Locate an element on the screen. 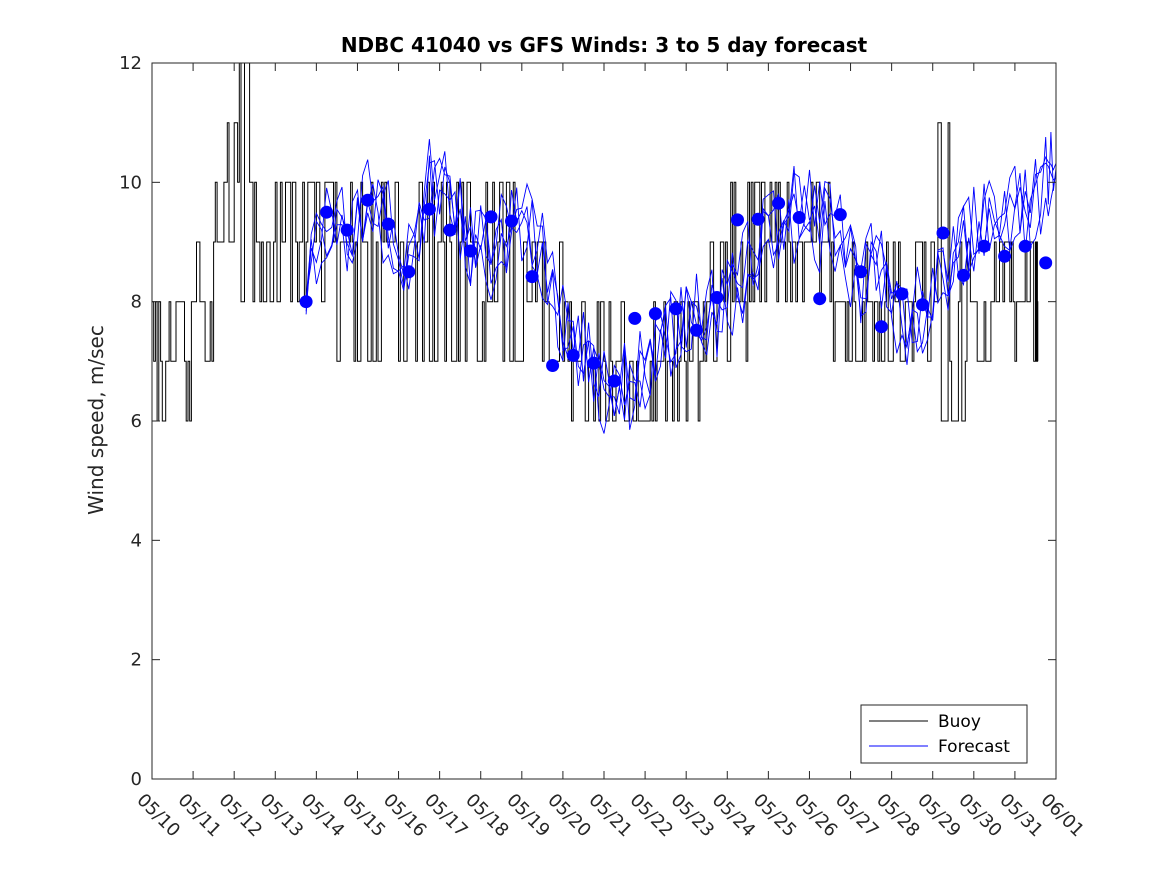 The image size is (1167, 875). legend-buoy-label: Buoy is located at coordinates (959, 722).